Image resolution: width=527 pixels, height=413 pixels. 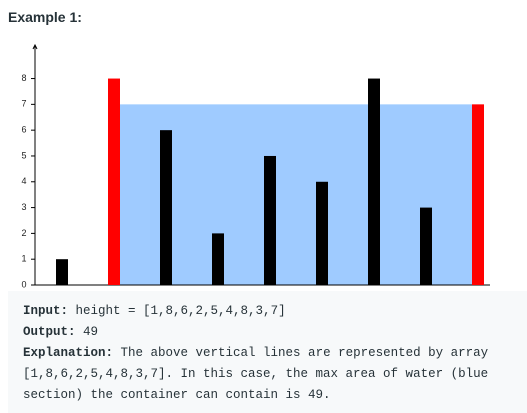 What do you see at coordinates (275, 332) in the screenshot?
I see `line: Output: 49` at bounding box center [275, 332].